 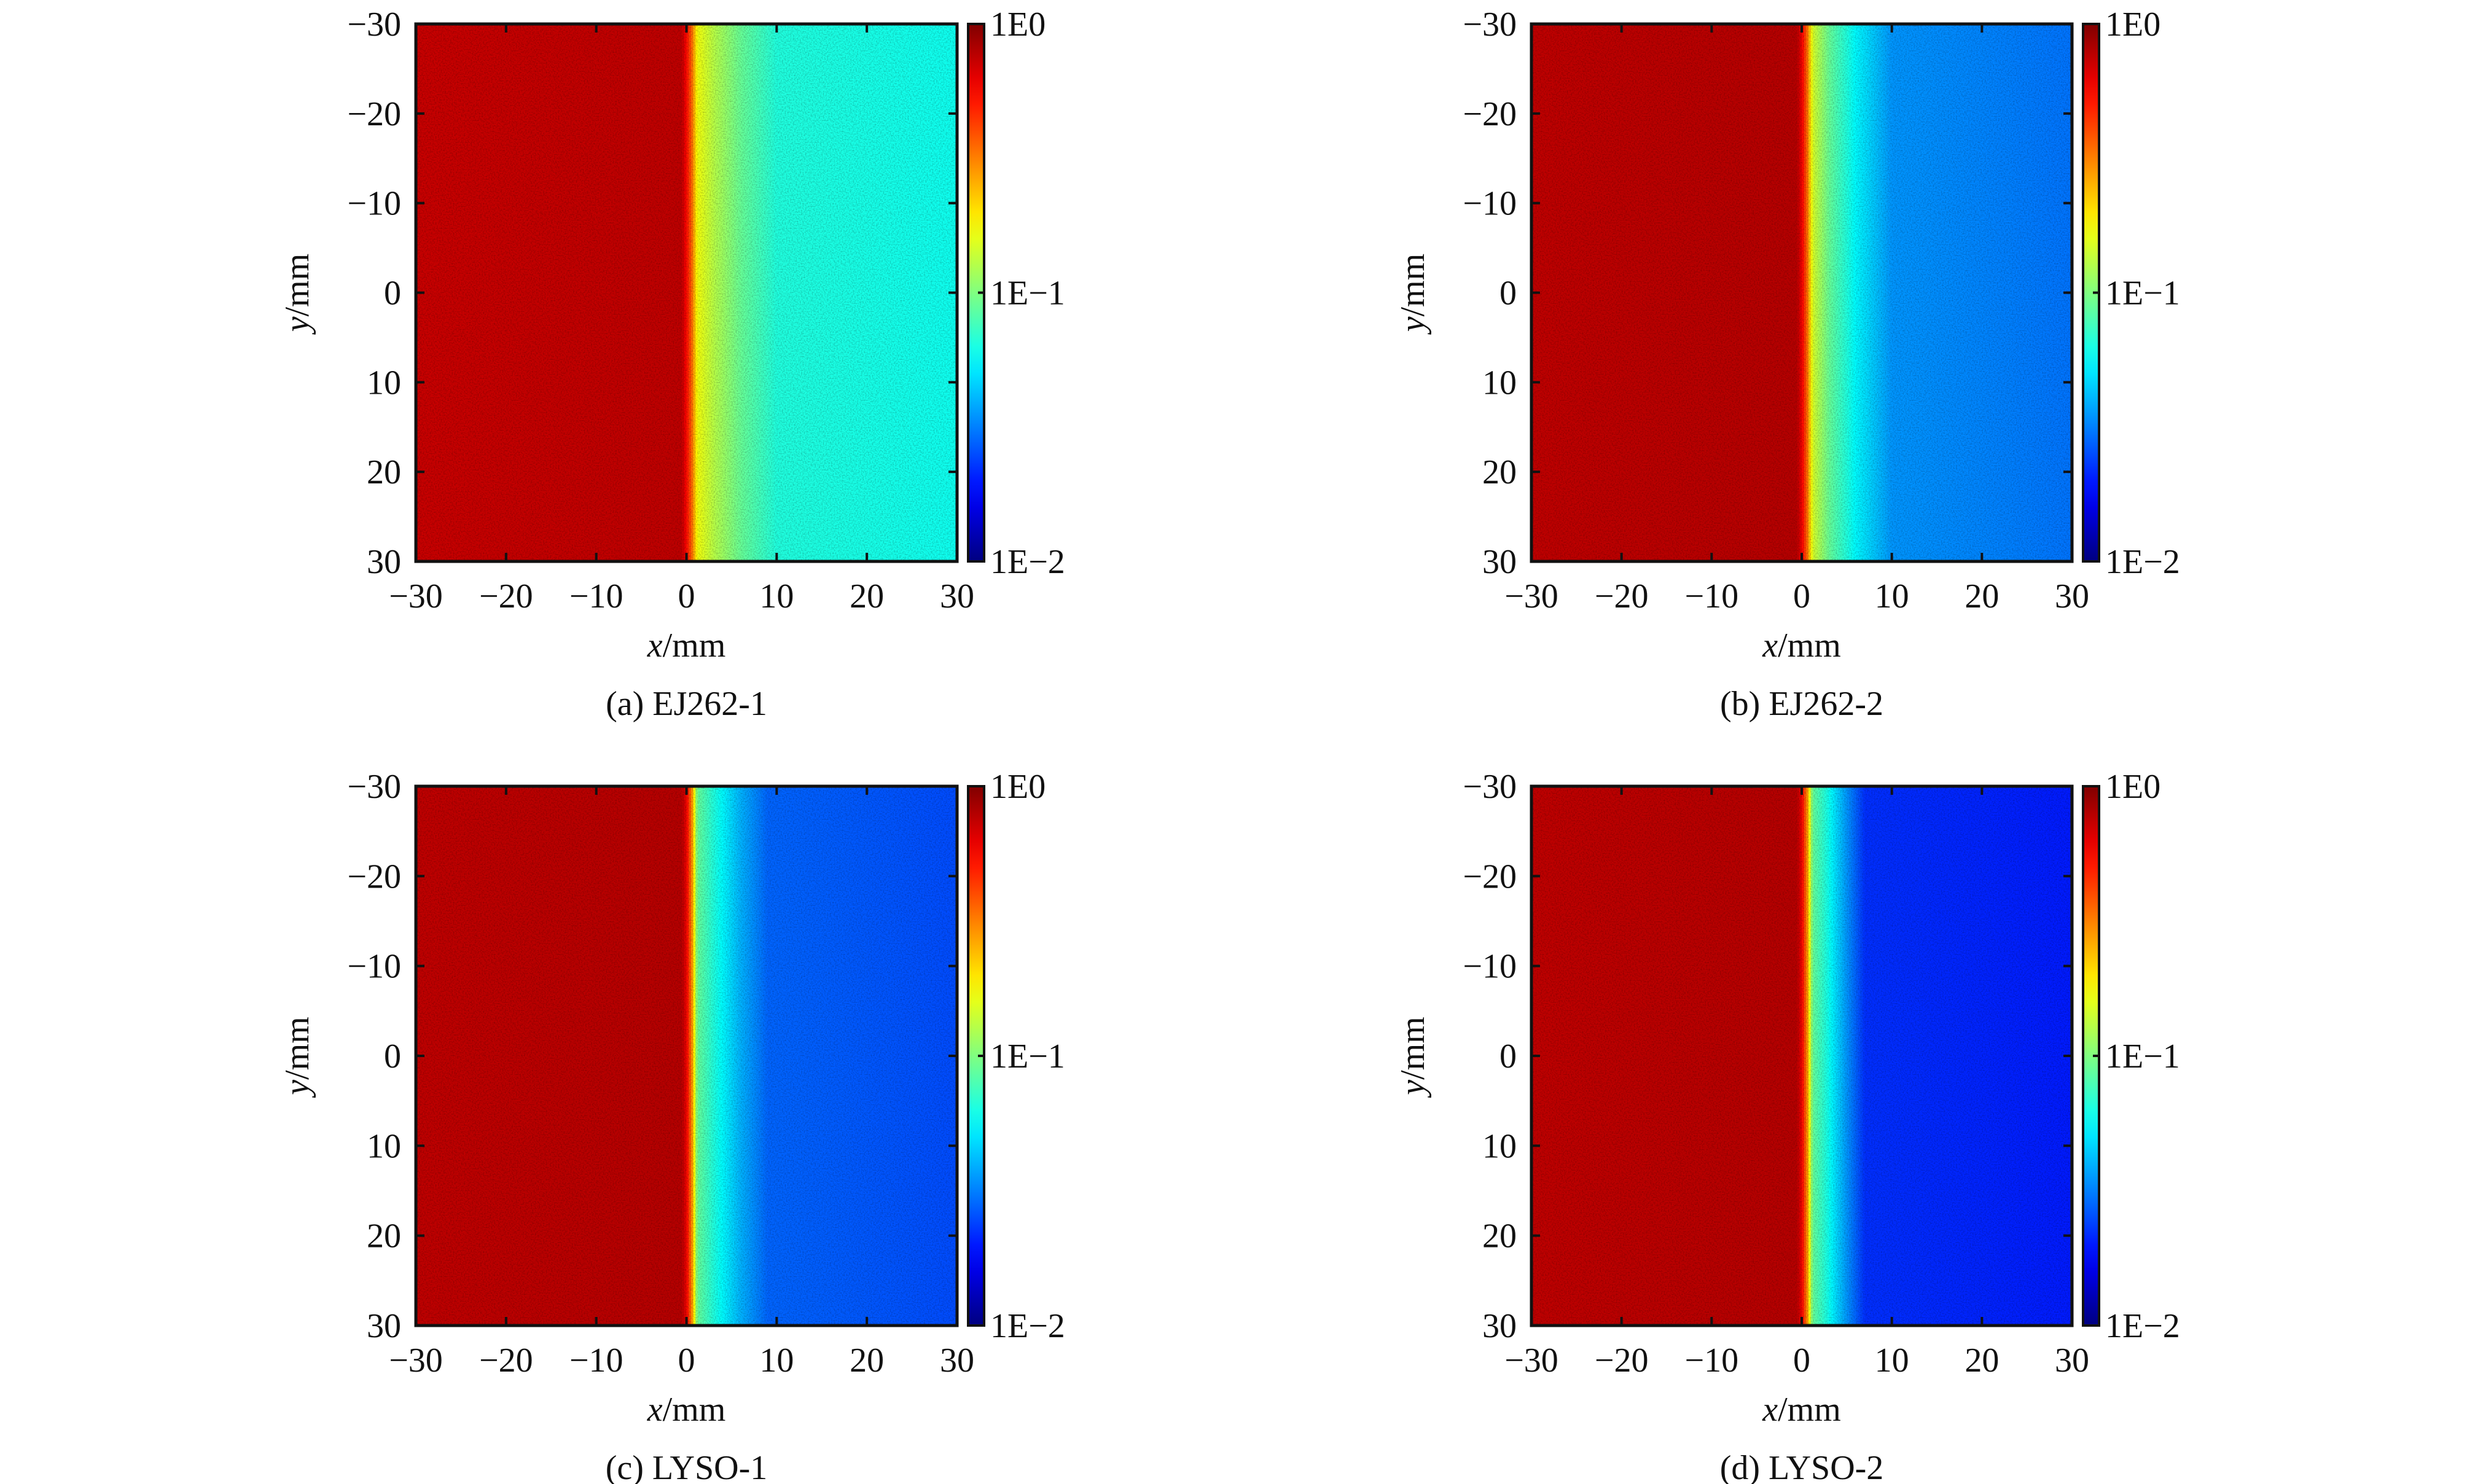 What do you see at coordinates (686, 704) in the screenshot?
I see `panel-caption: (a) EJ262-1` at bounding box center [686, 704].